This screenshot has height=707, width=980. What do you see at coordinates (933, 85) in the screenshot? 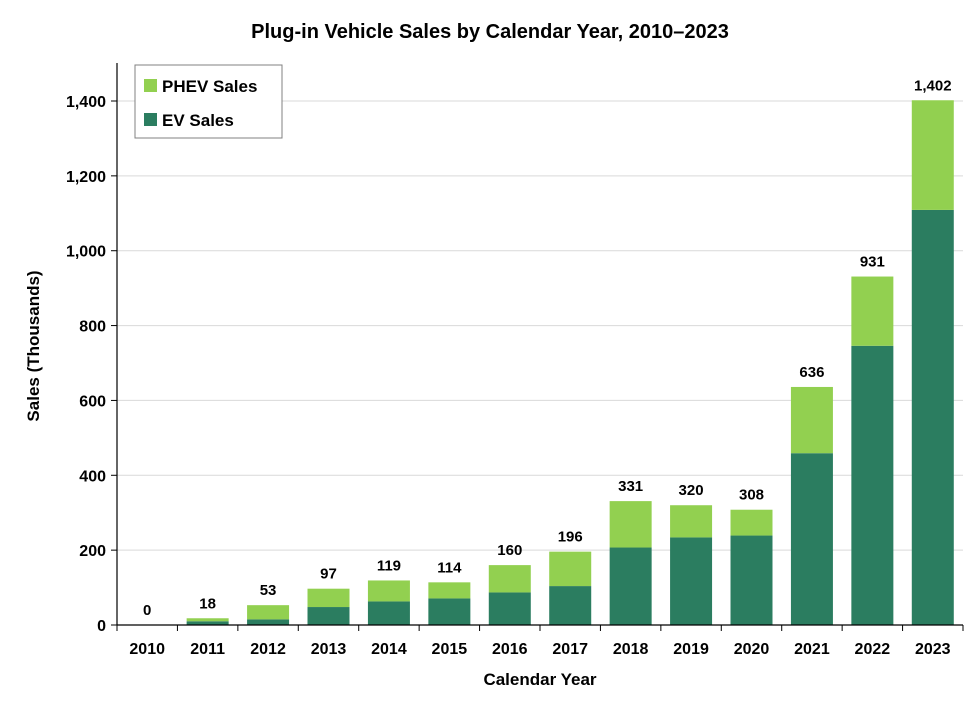
I see `total-label-2023: 1,402` at bounding box center [933, 85].